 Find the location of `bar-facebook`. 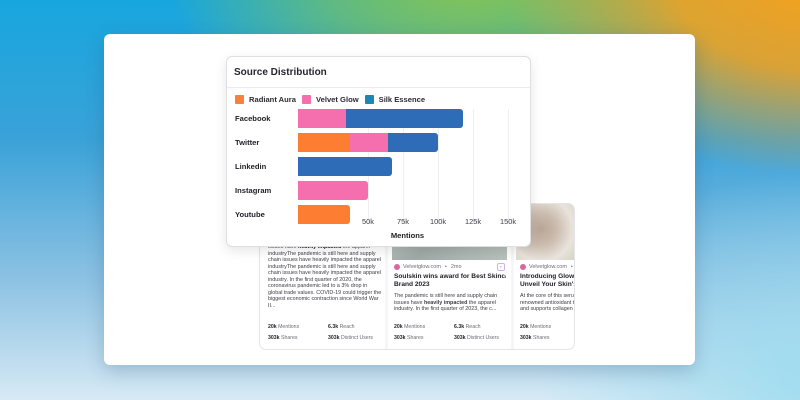

bar-facebook is located at coordinates (381, 118).